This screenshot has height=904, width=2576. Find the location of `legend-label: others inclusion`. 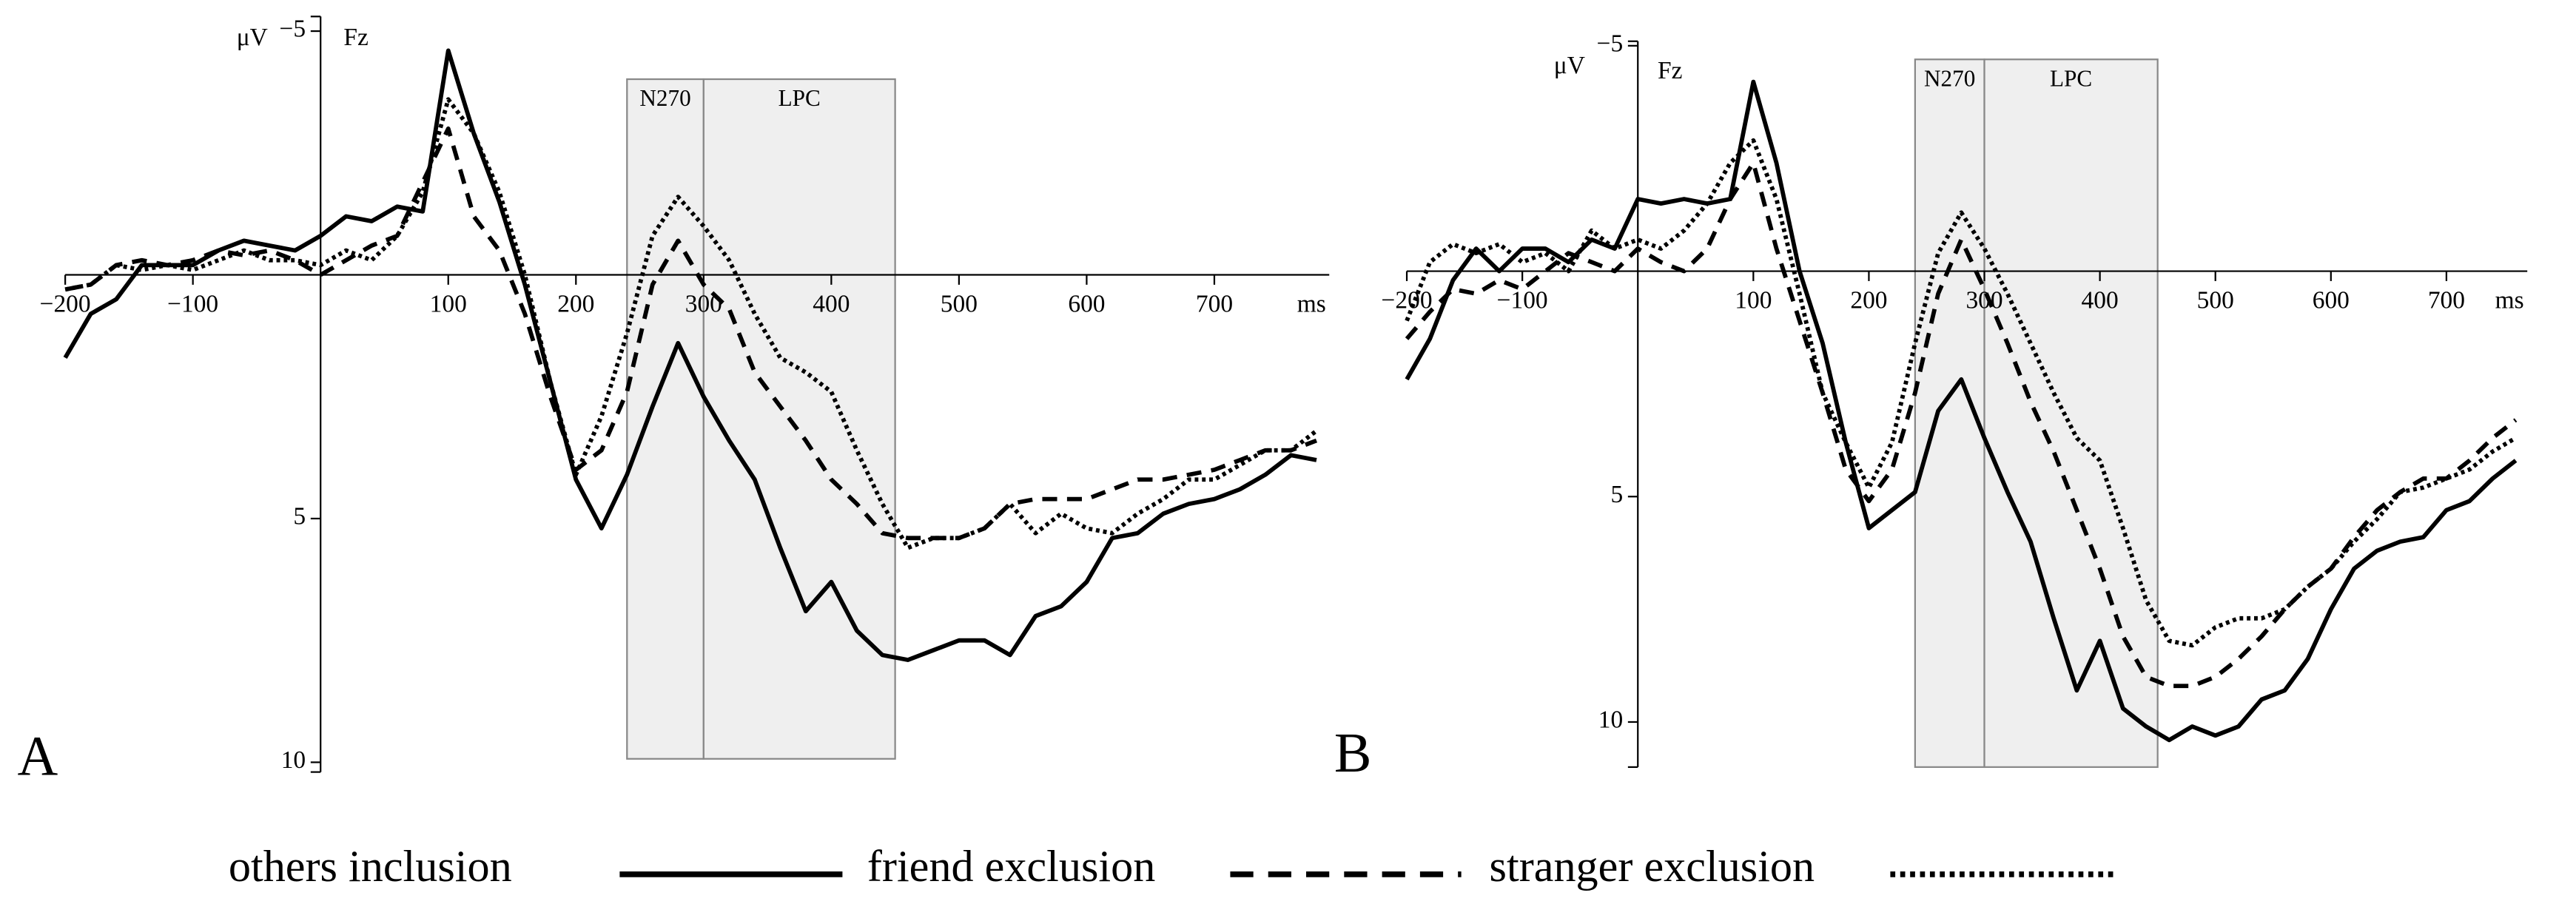

legend-label: others inclusion is located at coordinates (370, 866).